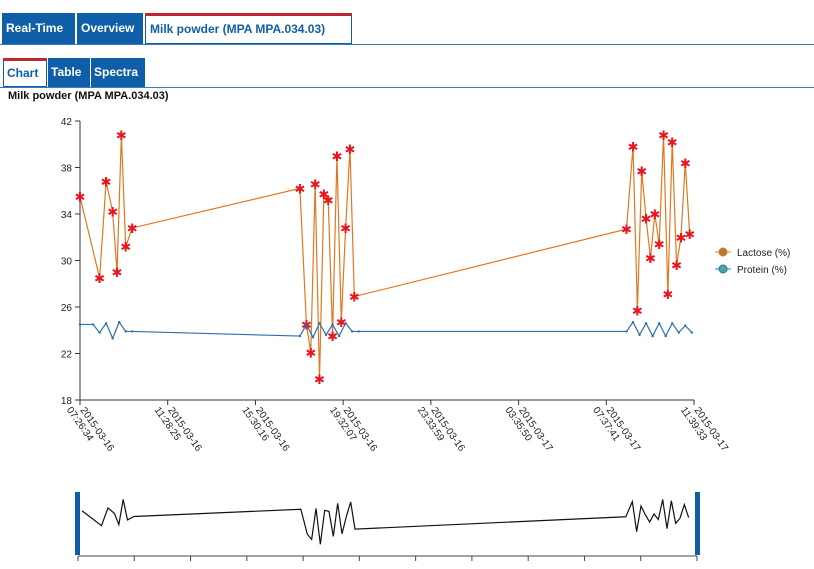  Describe the element at coordinates (38, 28) in the screenshot. I see `tab-real-time: Real-Time` at that location.